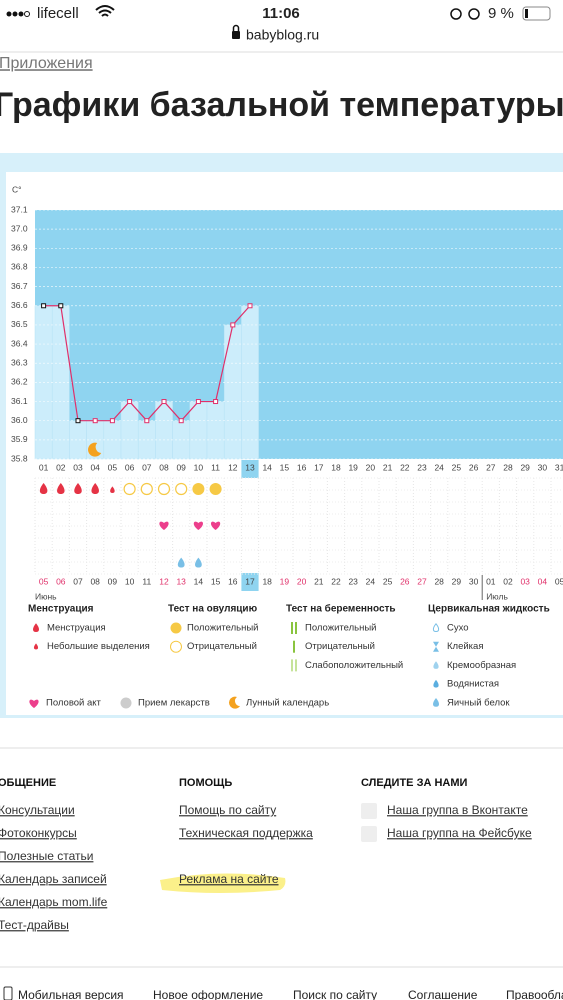  What do you see at coordinates (71, 994) in the screenshot?
I see `bottom-link: Мобильная версия` at bounding box center [71, 994].